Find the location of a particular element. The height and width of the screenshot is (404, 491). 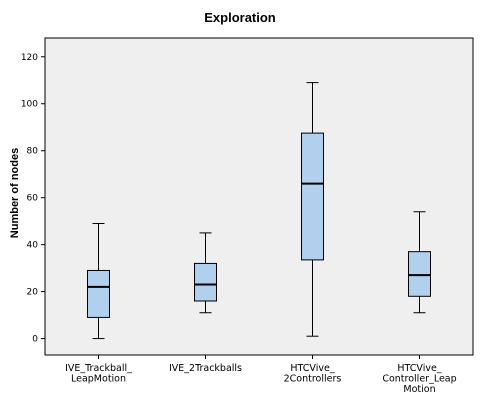

x-category-label-line: IVE_2Trackballs is located at coordinates (205, 368).